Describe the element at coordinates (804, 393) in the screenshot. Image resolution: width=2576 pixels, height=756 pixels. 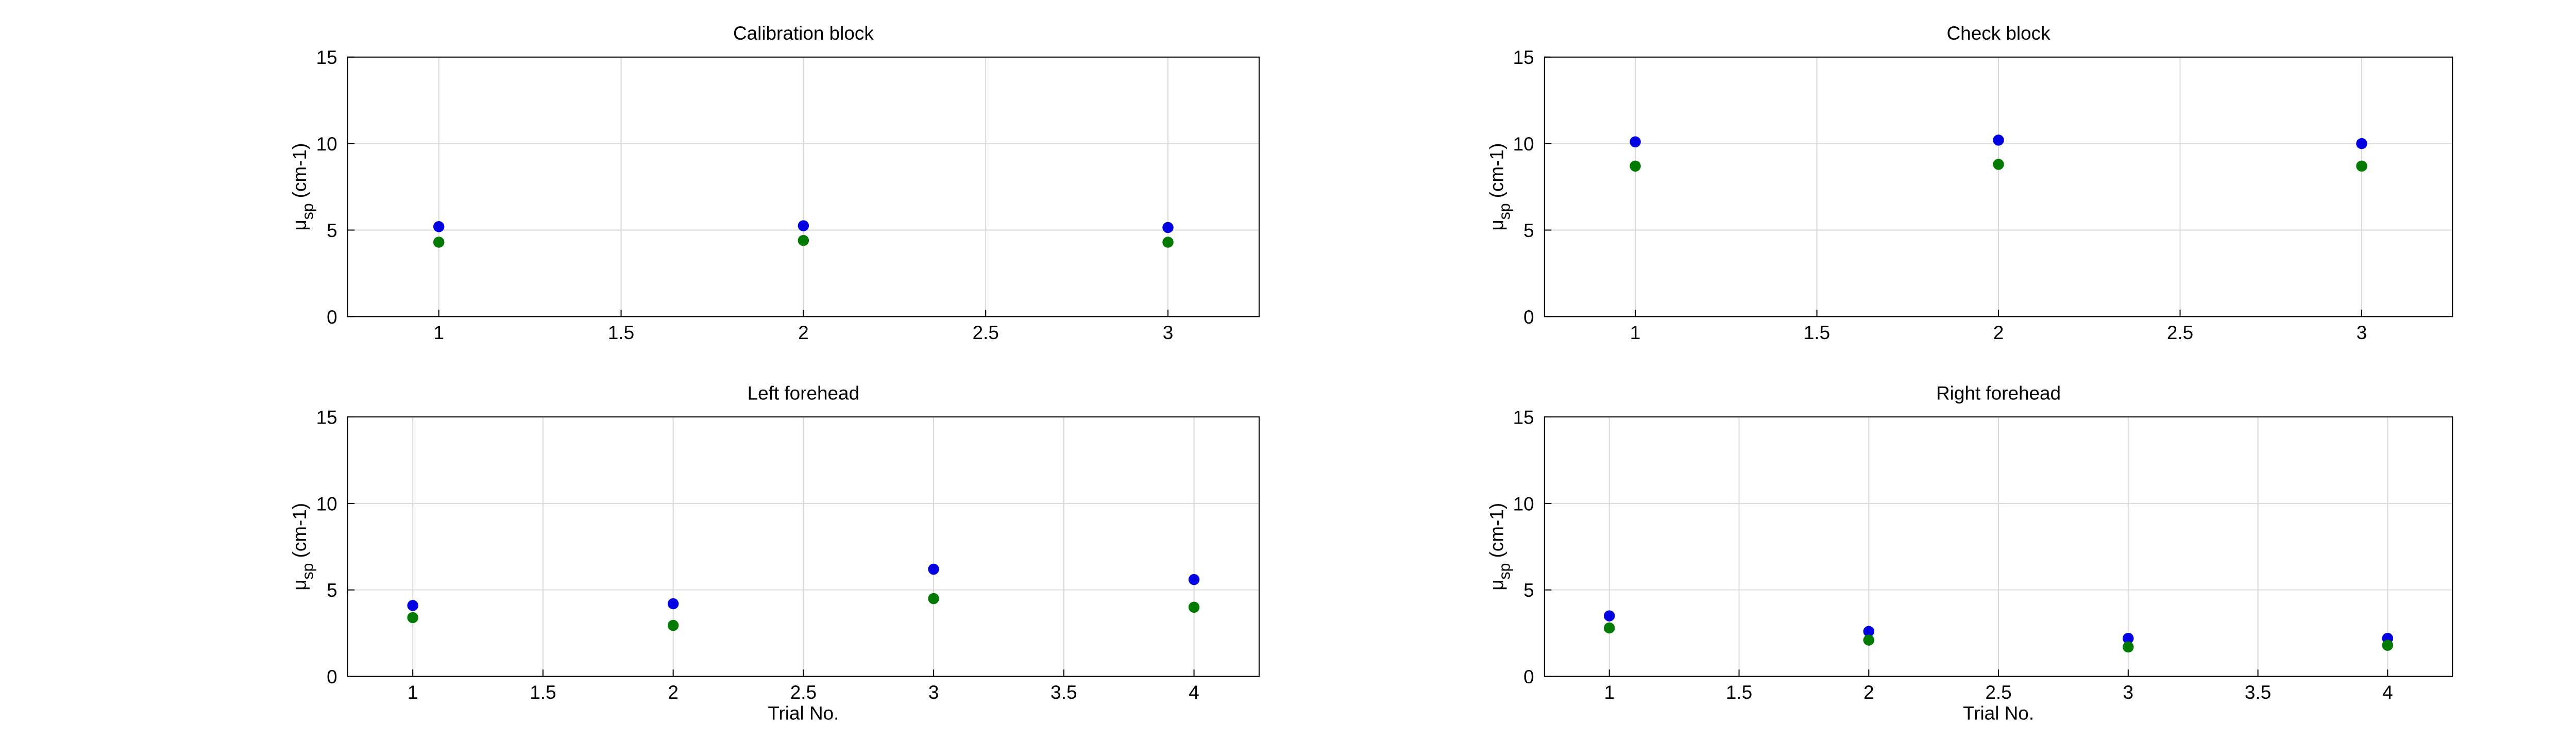
I see `chart-title: Left forehead` at that location.